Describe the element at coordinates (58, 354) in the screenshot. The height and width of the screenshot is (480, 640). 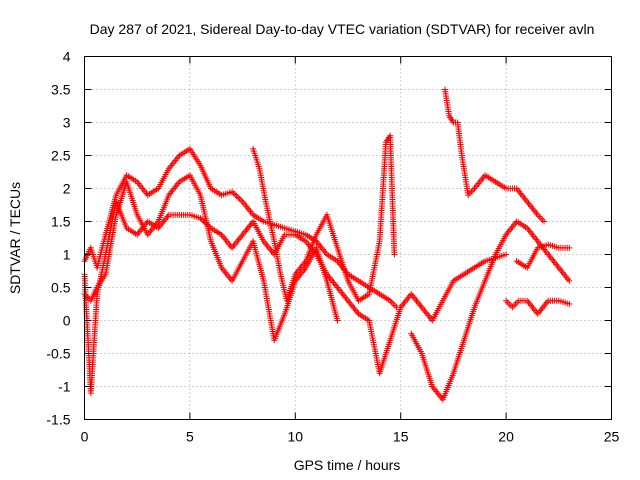
I see `y-tick-label: -0.5` at that location.